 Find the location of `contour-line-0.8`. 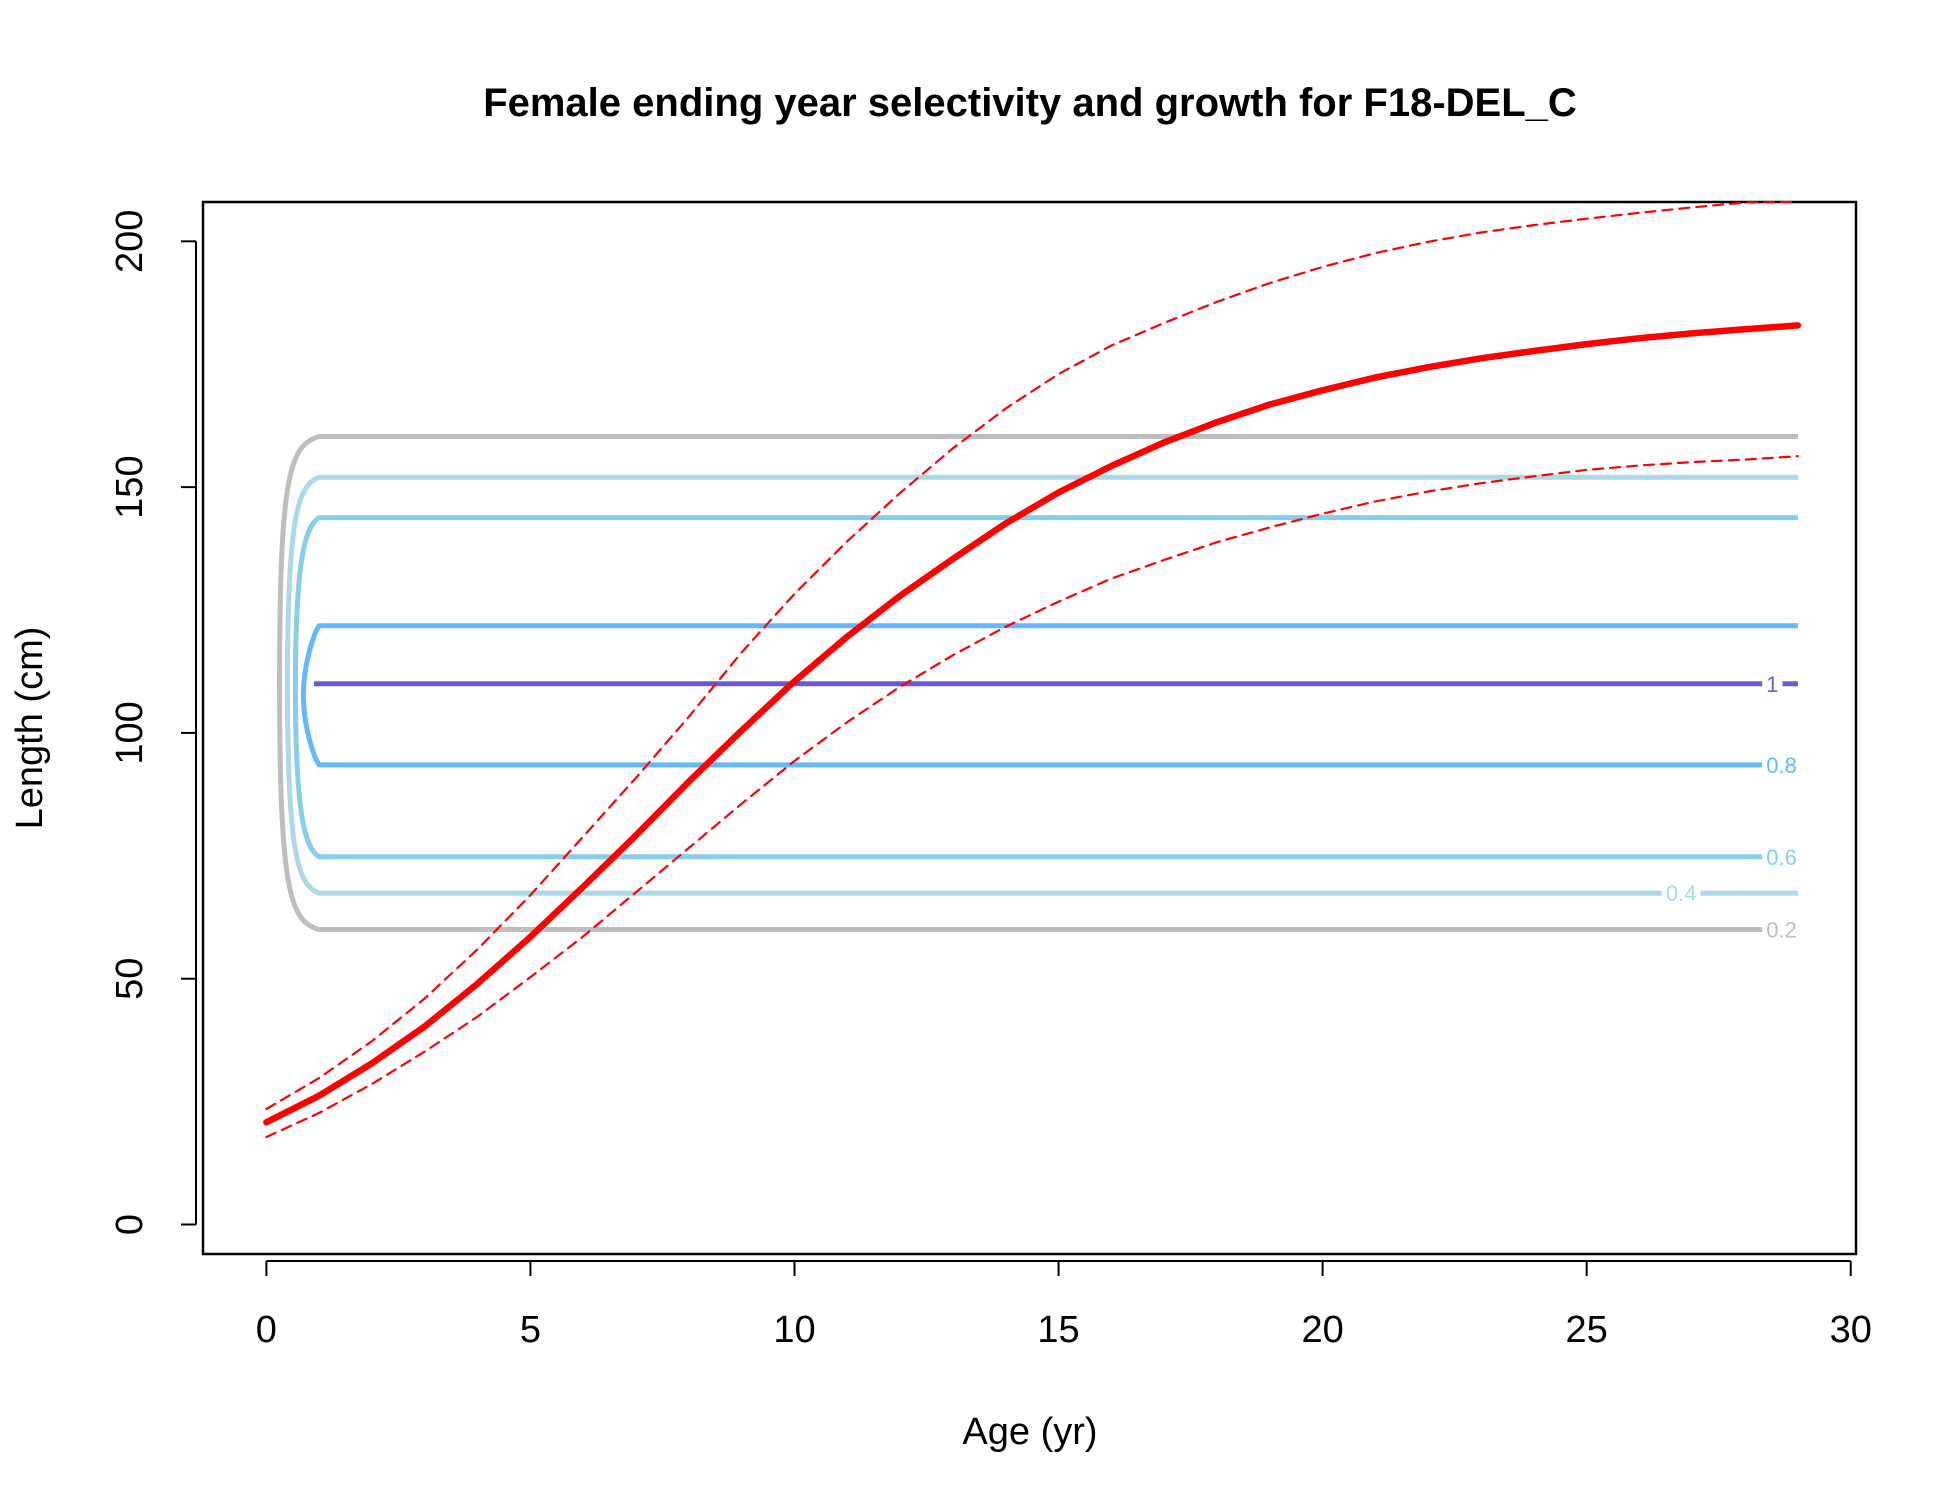

contour-line-0.8 is located at coordinates (1049, 695).